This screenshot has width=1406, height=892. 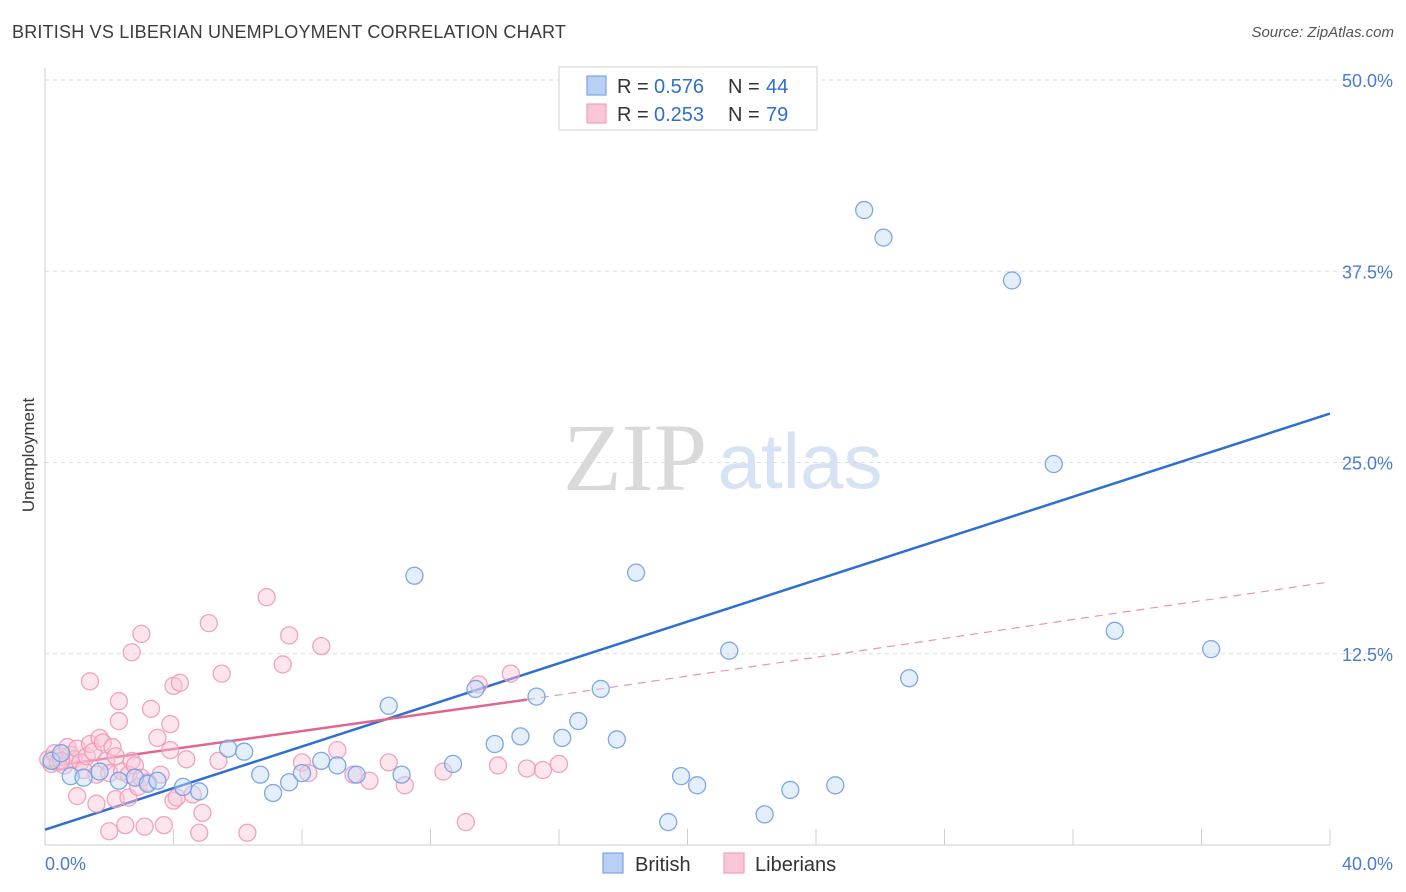 What do you see at coordinates (65, 864) in the screenshot?
I see `x-tick-label: 0.0%` at bounding box center [65, 864].